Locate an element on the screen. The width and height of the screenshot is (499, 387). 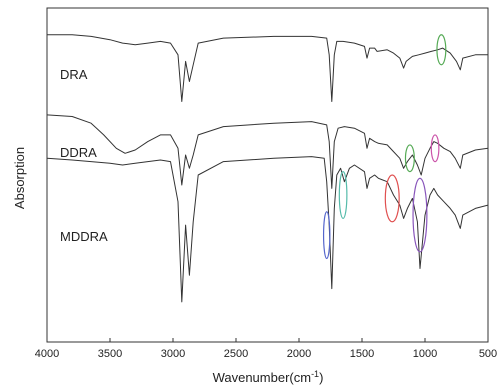
series-label-ddra: DDRA is located at coordinates (78, 152).